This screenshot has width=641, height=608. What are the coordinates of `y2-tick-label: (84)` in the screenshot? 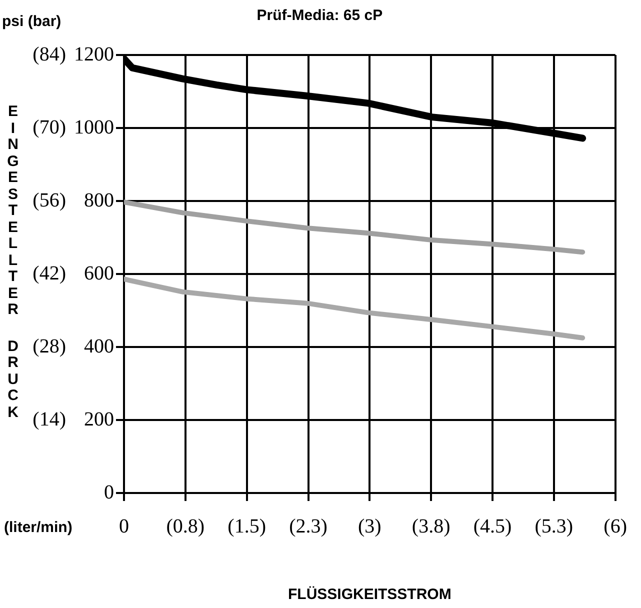 It's located at (49, 54).